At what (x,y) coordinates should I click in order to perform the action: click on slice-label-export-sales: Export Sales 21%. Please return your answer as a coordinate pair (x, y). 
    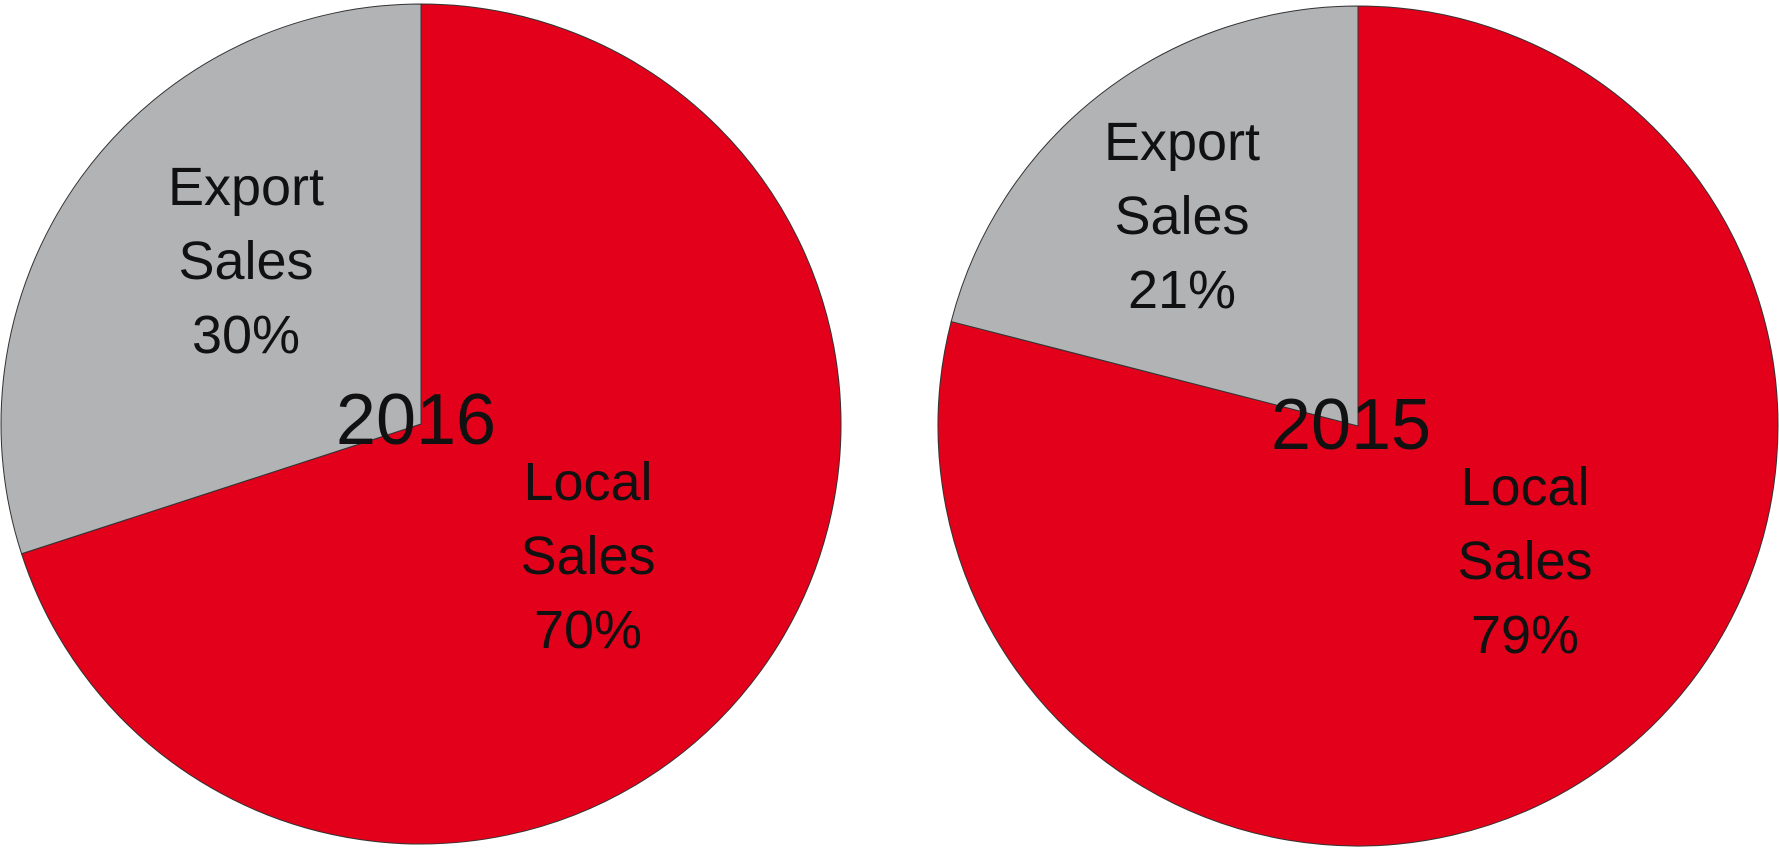
    Looking at the image, I should click on (1182, 216).